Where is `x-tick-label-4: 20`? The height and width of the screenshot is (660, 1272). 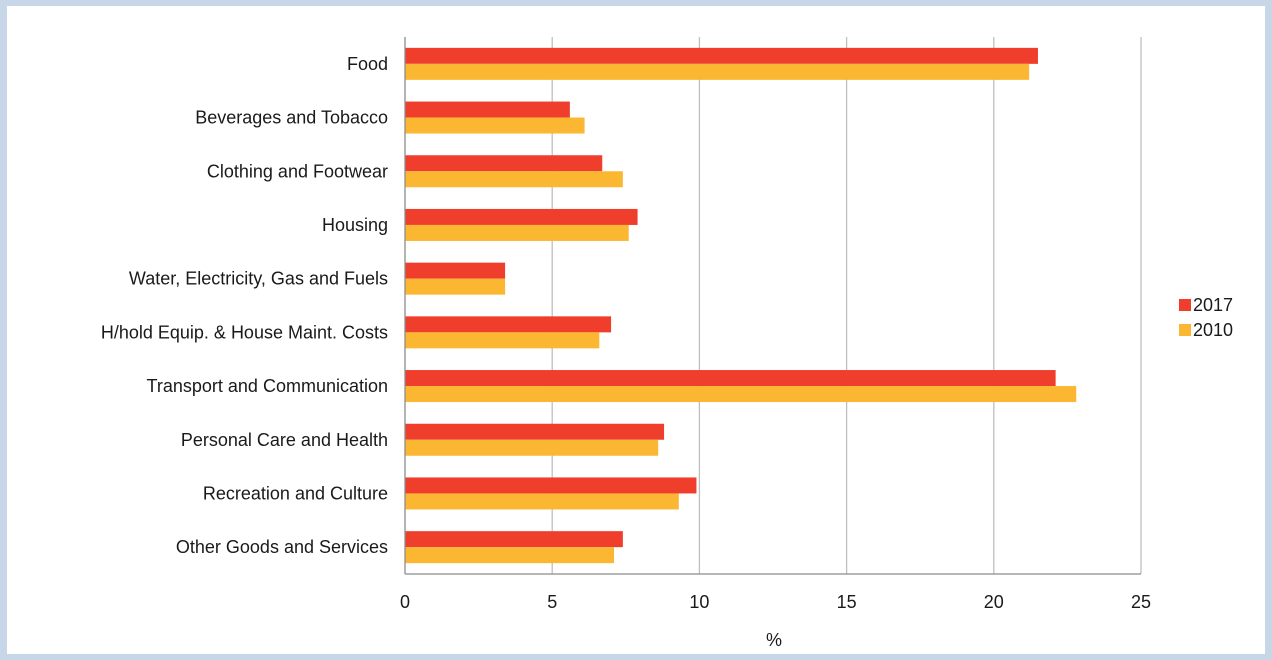 x-tick-label-4: 20 is located at coordinates (994, 602).